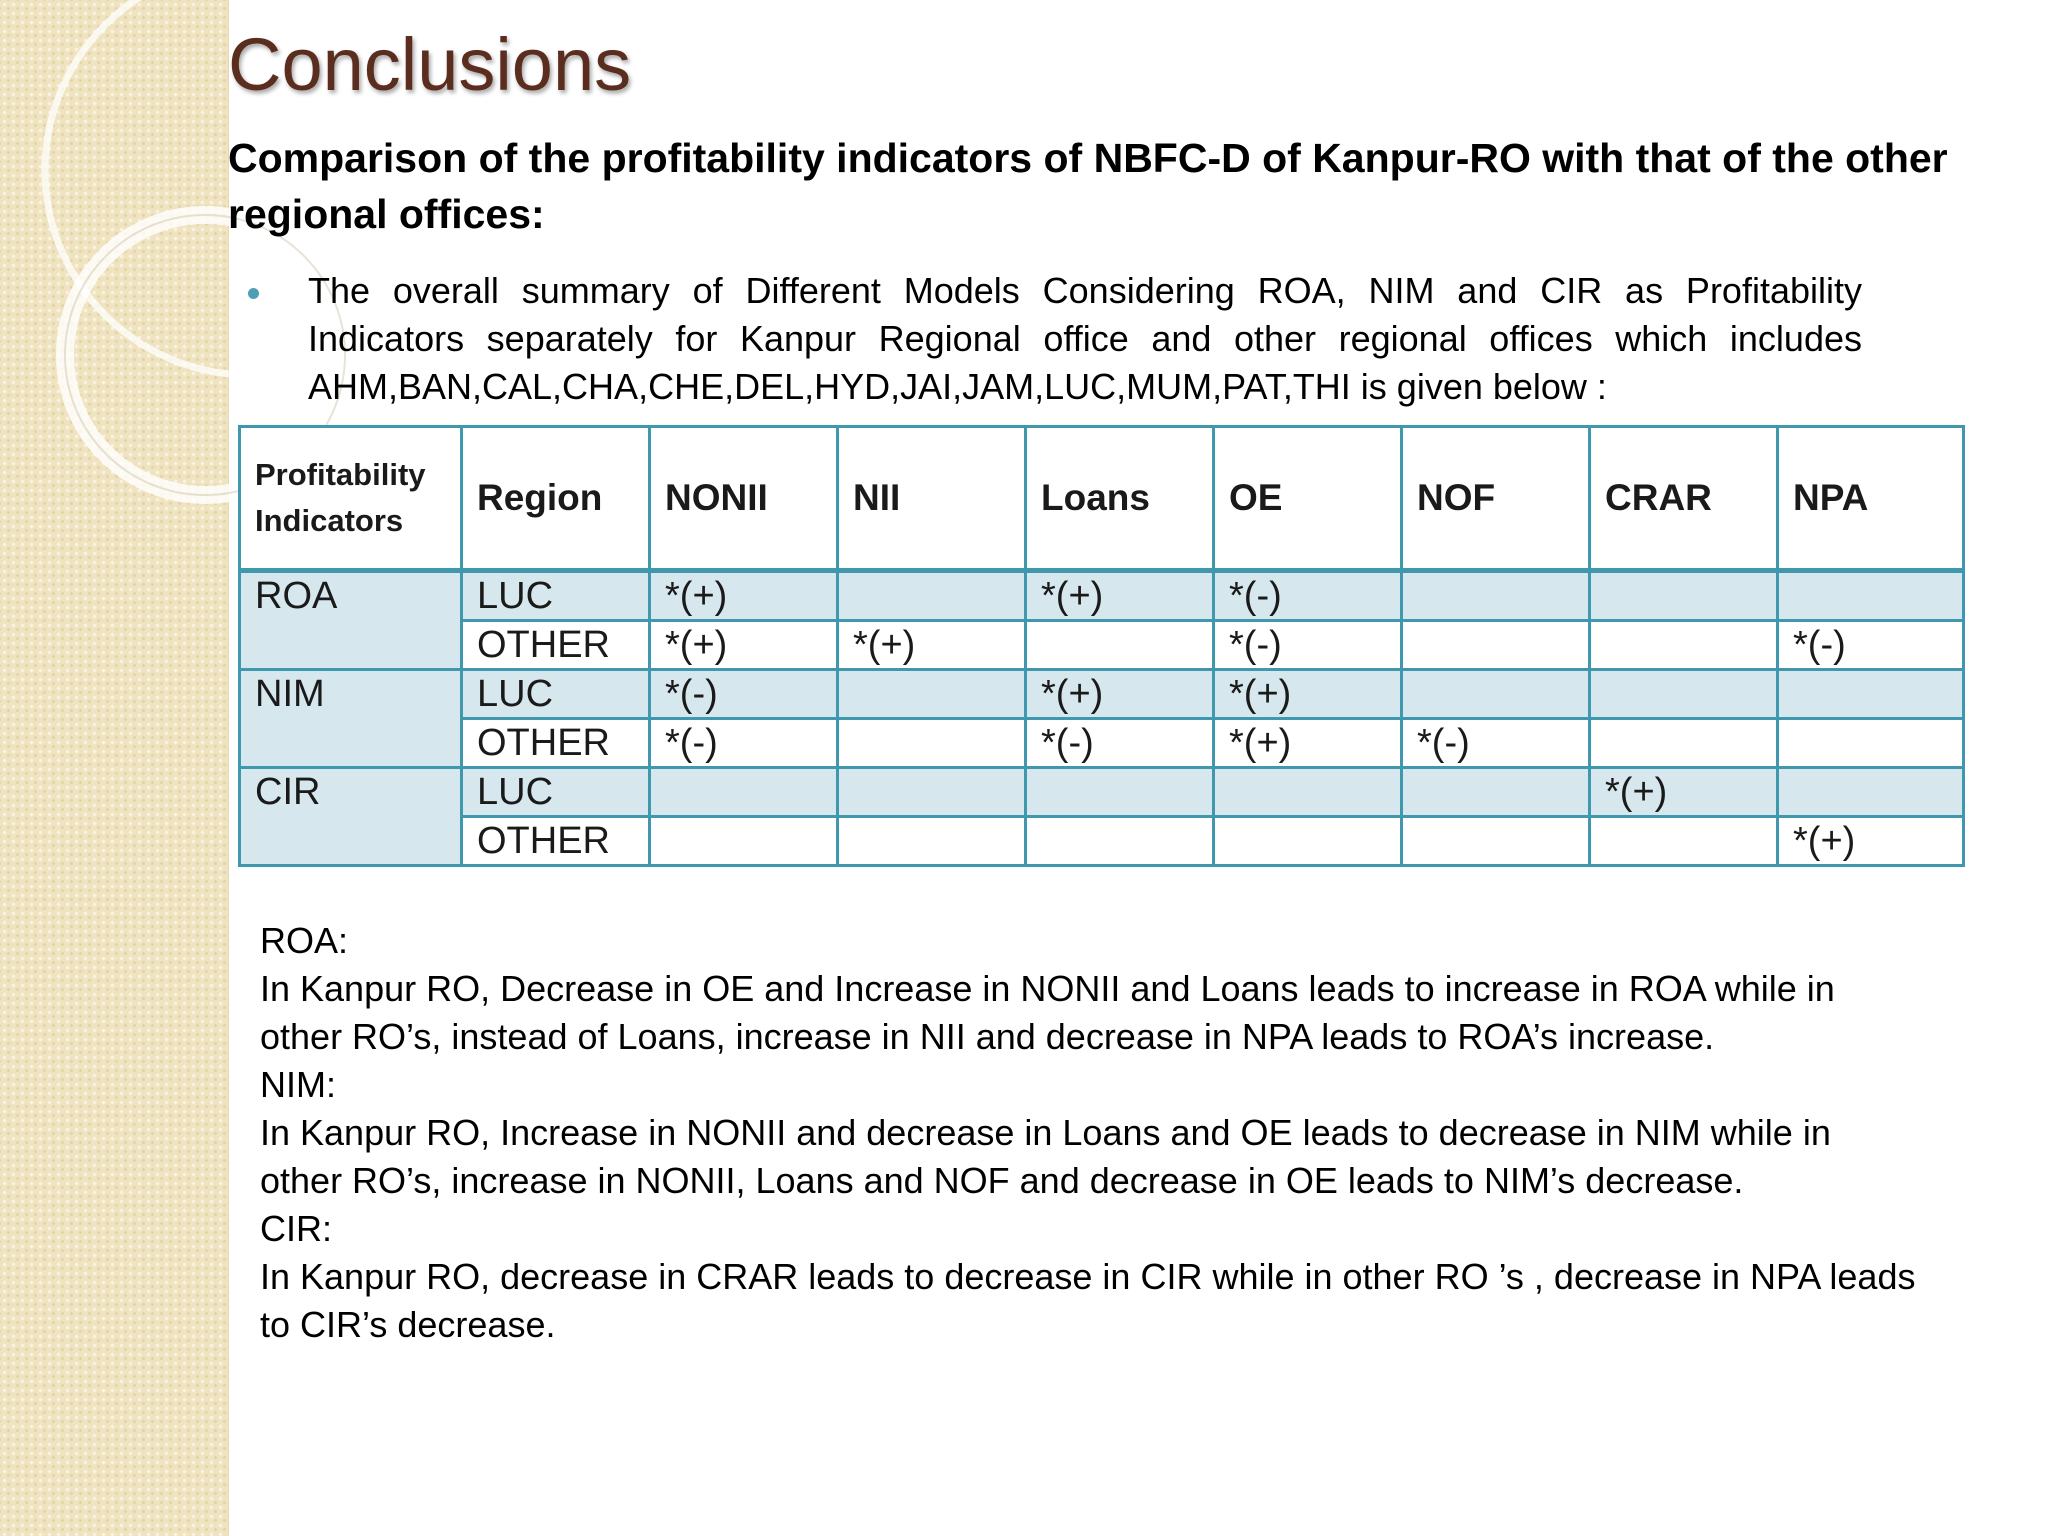 The height and width of the screenshot is (1536, 2048). What do you see at coordinates (298, 1084) in the screenshot?
I see `note-heading-nim: NIM:` at bounding box center [298, 1084].